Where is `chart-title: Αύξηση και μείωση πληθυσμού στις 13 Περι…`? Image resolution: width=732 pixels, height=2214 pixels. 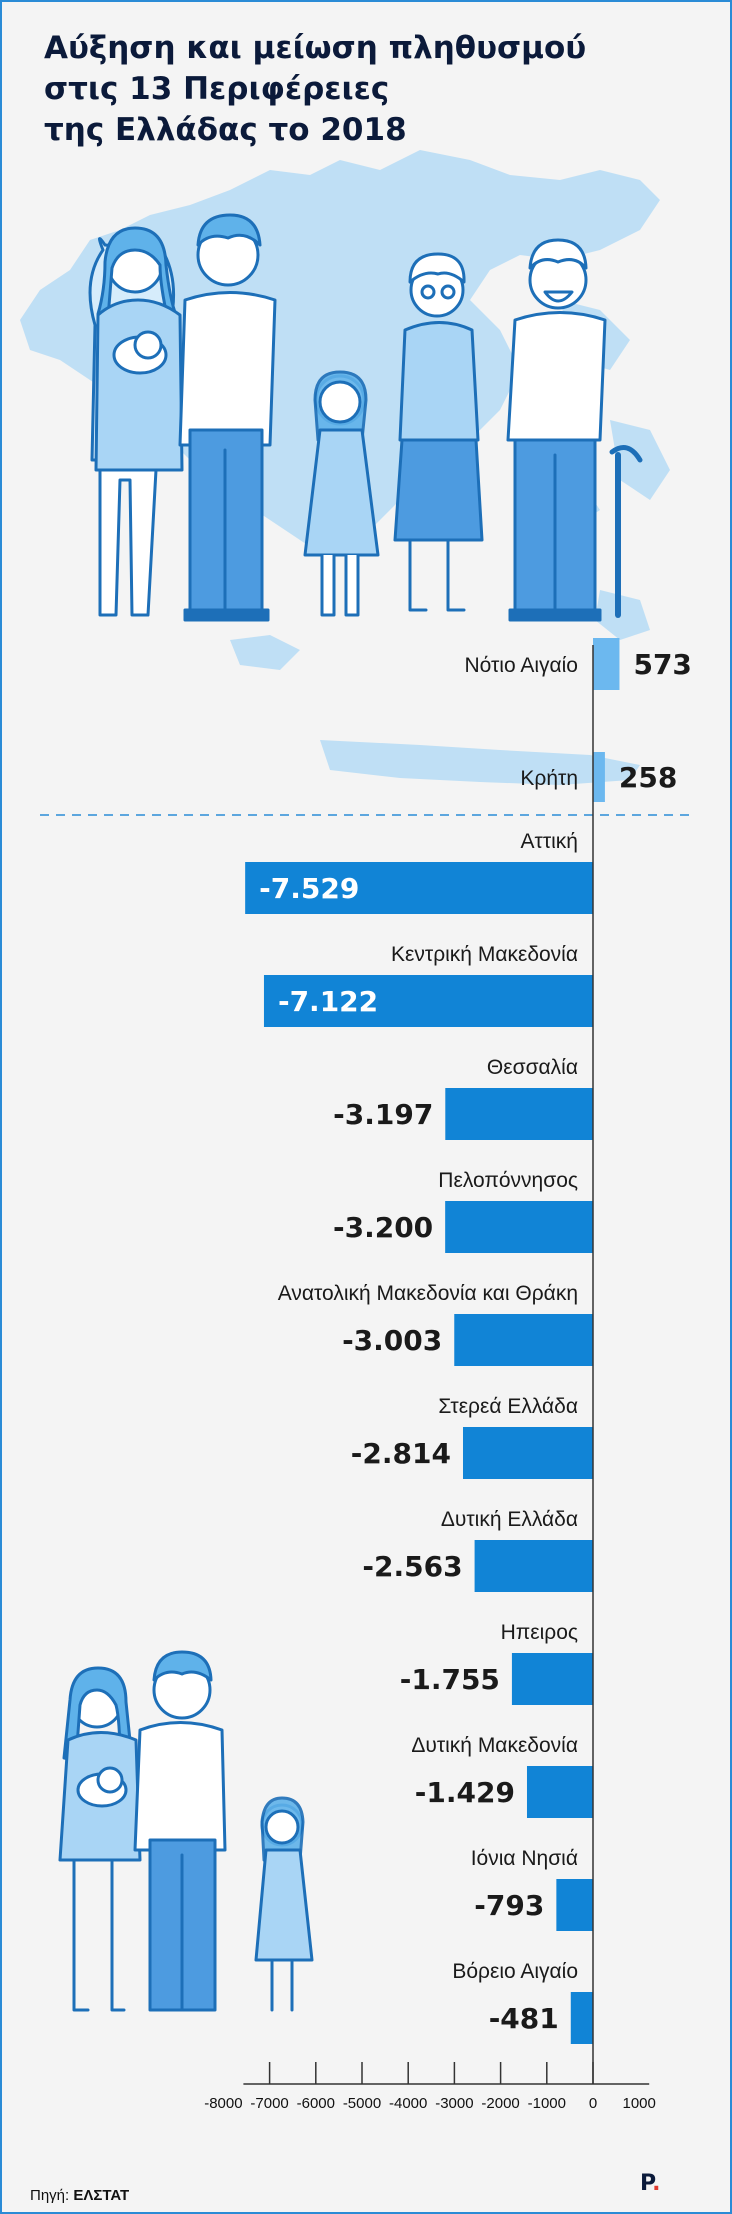
chart-title: Αύξηση και μείωση πληθυσμού στις 13 Περι… is located at coordinates (315, 89).